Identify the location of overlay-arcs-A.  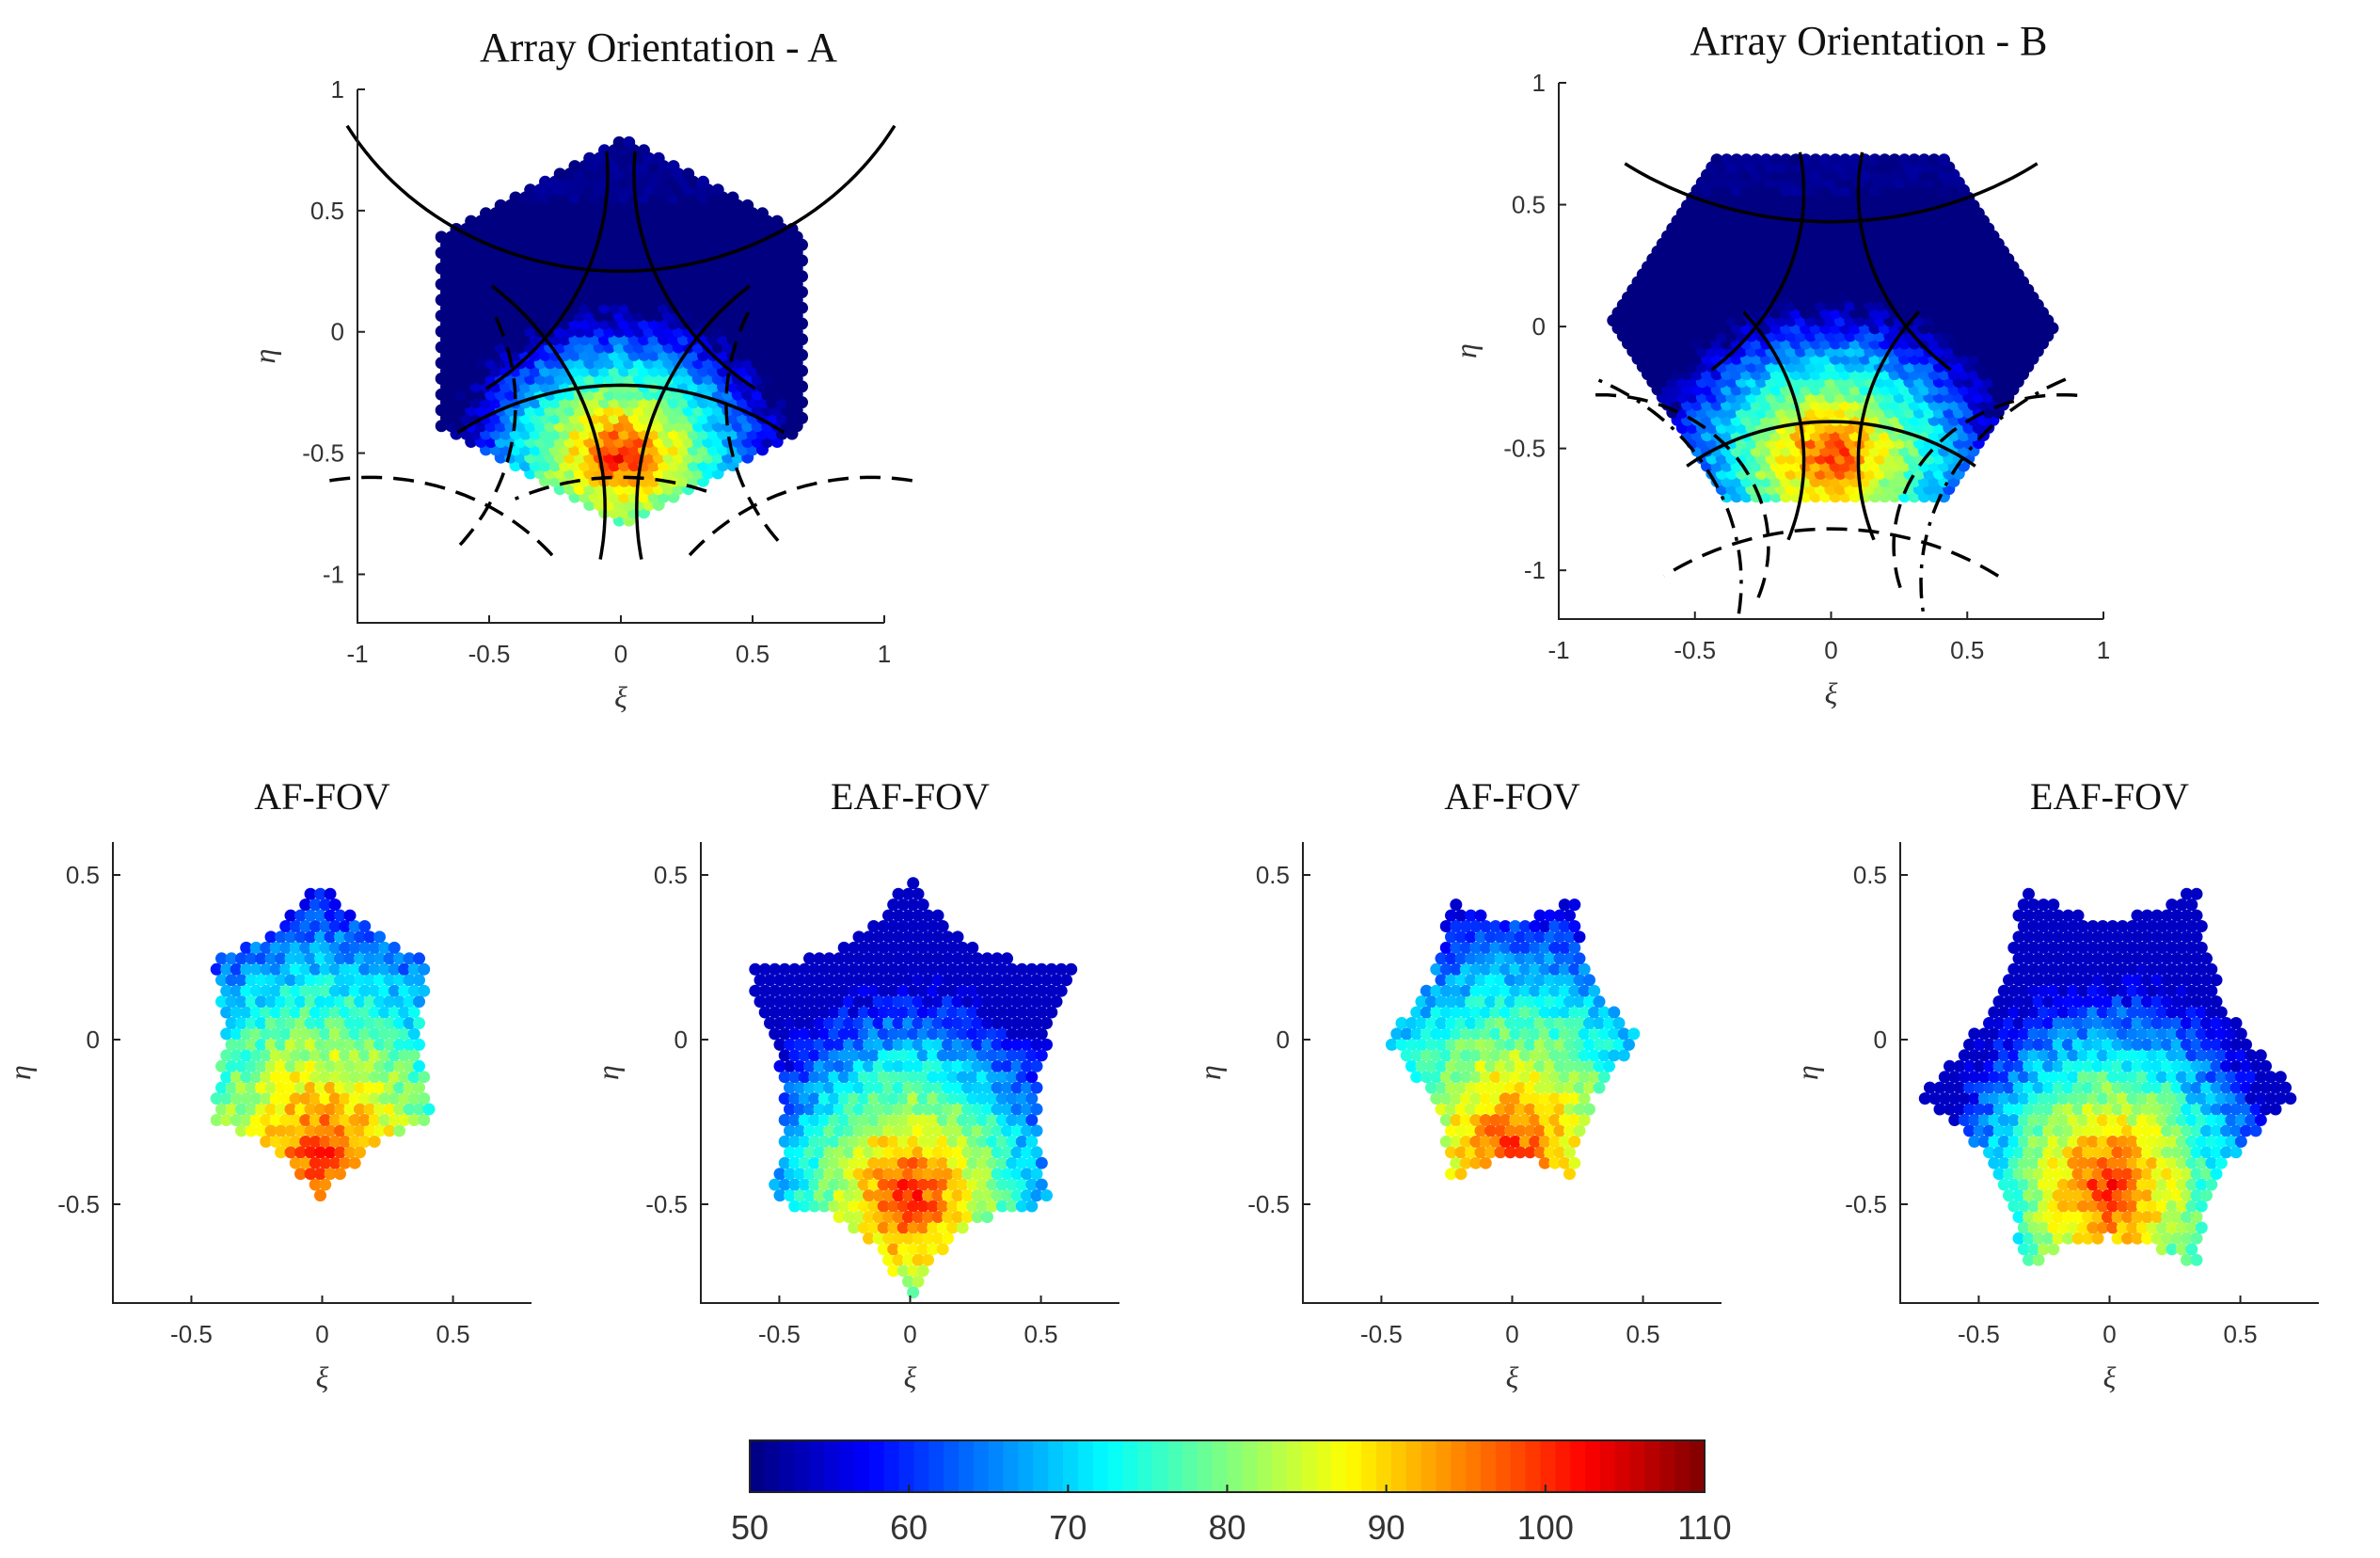
(620, 342).